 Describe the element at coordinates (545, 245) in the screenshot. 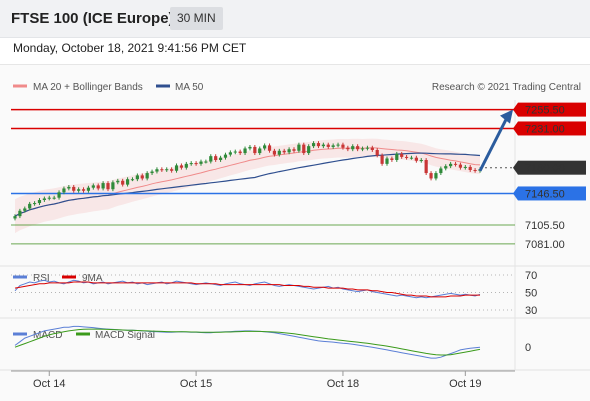

I see `target-level-label: 7081.00` at that location.